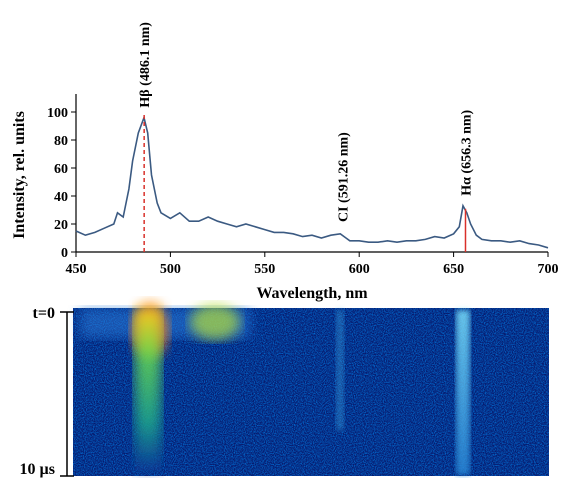 This screenshot has height=483, width=565. Describe the element at coordinates (312, 293) in the screenshot. I see `x-axis-label: Wavelength, nm` at that location.